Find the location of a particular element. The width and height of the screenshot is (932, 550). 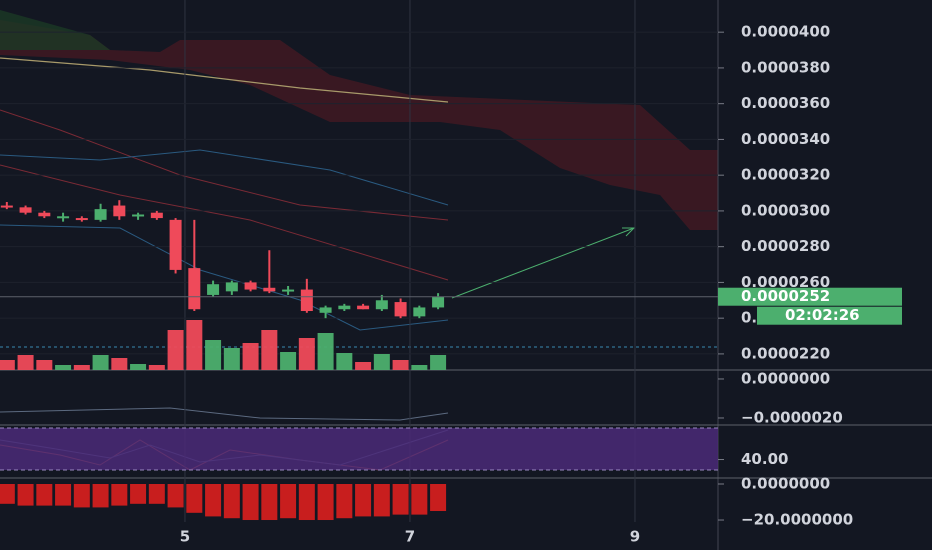

y-tick-label: −20.0000000 is located at coordinates (797, 520).